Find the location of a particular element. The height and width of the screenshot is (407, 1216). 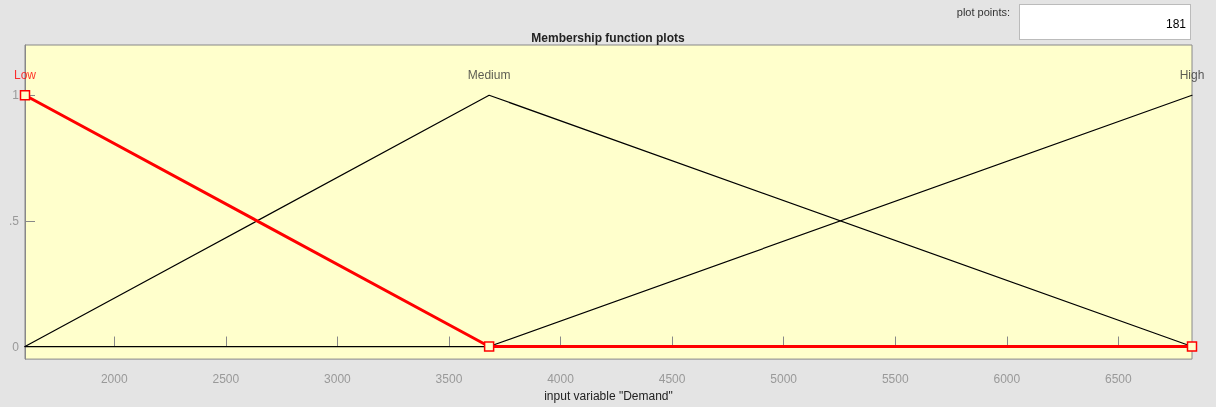

x-tick-label: 4000 is located at coordinates (561, 379).